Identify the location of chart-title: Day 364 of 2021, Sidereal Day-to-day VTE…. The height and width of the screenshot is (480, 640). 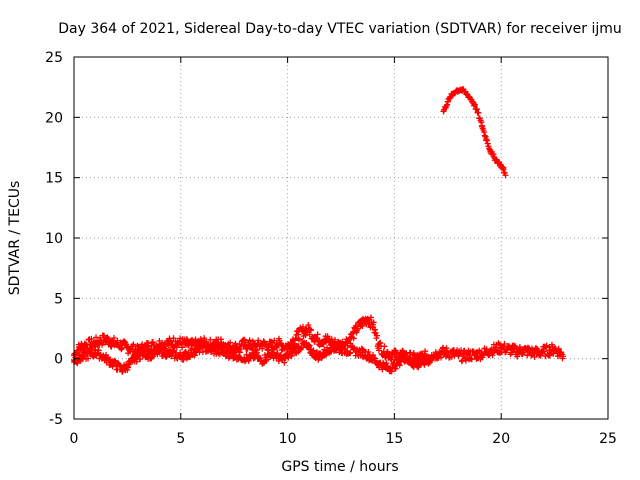
(340, 29).